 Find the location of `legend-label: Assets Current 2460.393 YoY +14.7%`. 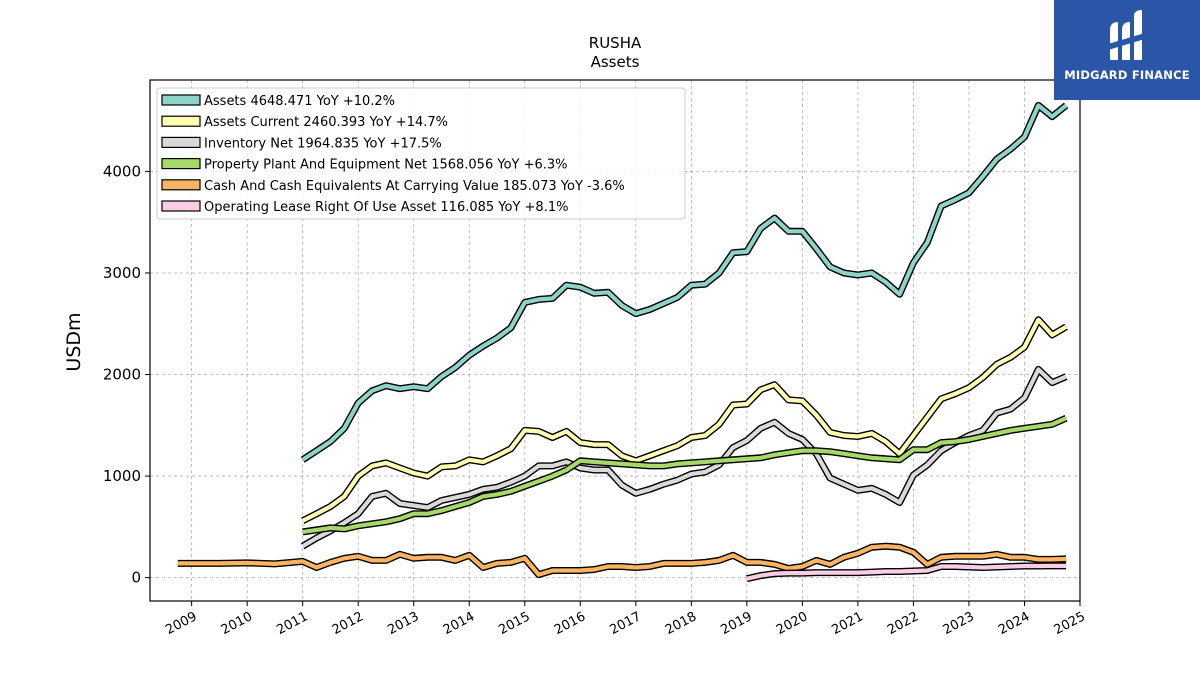

legend-label: Assets Current 2460.393 YoY +14.7% is located at coordinates (326, 122).